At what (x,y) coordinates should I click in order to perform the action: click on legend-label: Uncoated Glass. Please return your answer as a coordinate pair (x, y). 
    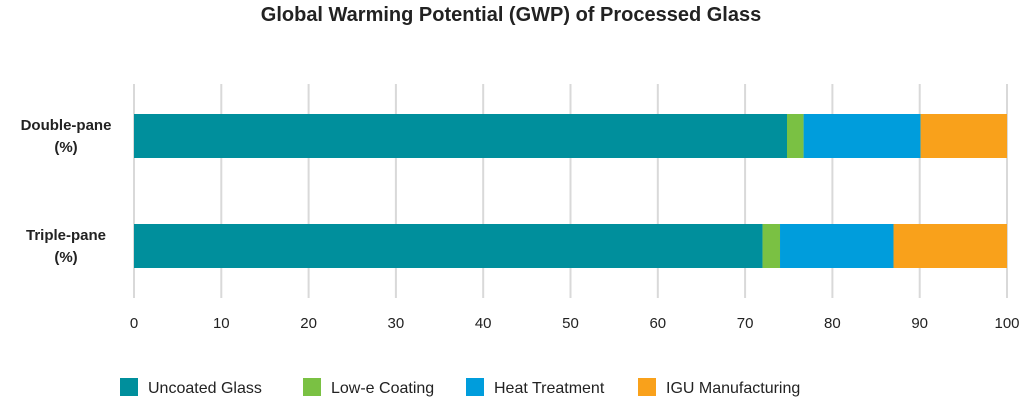
    Looking at the image, I should click on (205, 388).